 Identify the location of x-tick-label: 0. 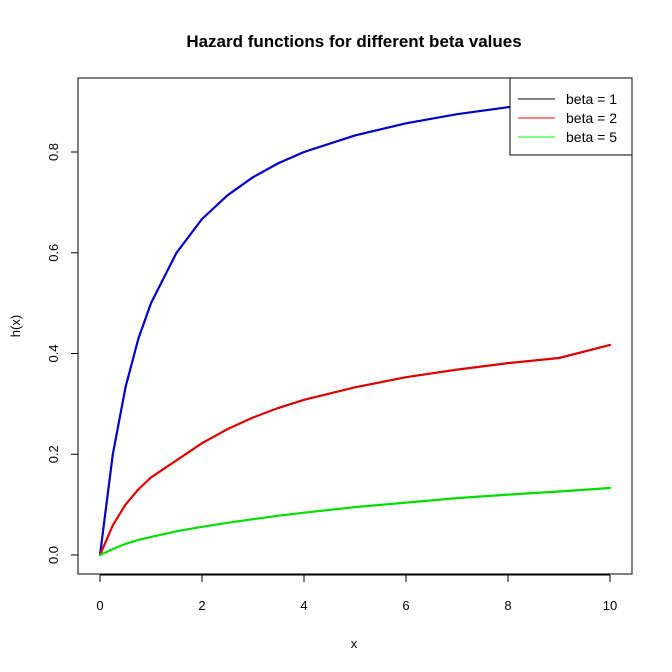
(99, 605).